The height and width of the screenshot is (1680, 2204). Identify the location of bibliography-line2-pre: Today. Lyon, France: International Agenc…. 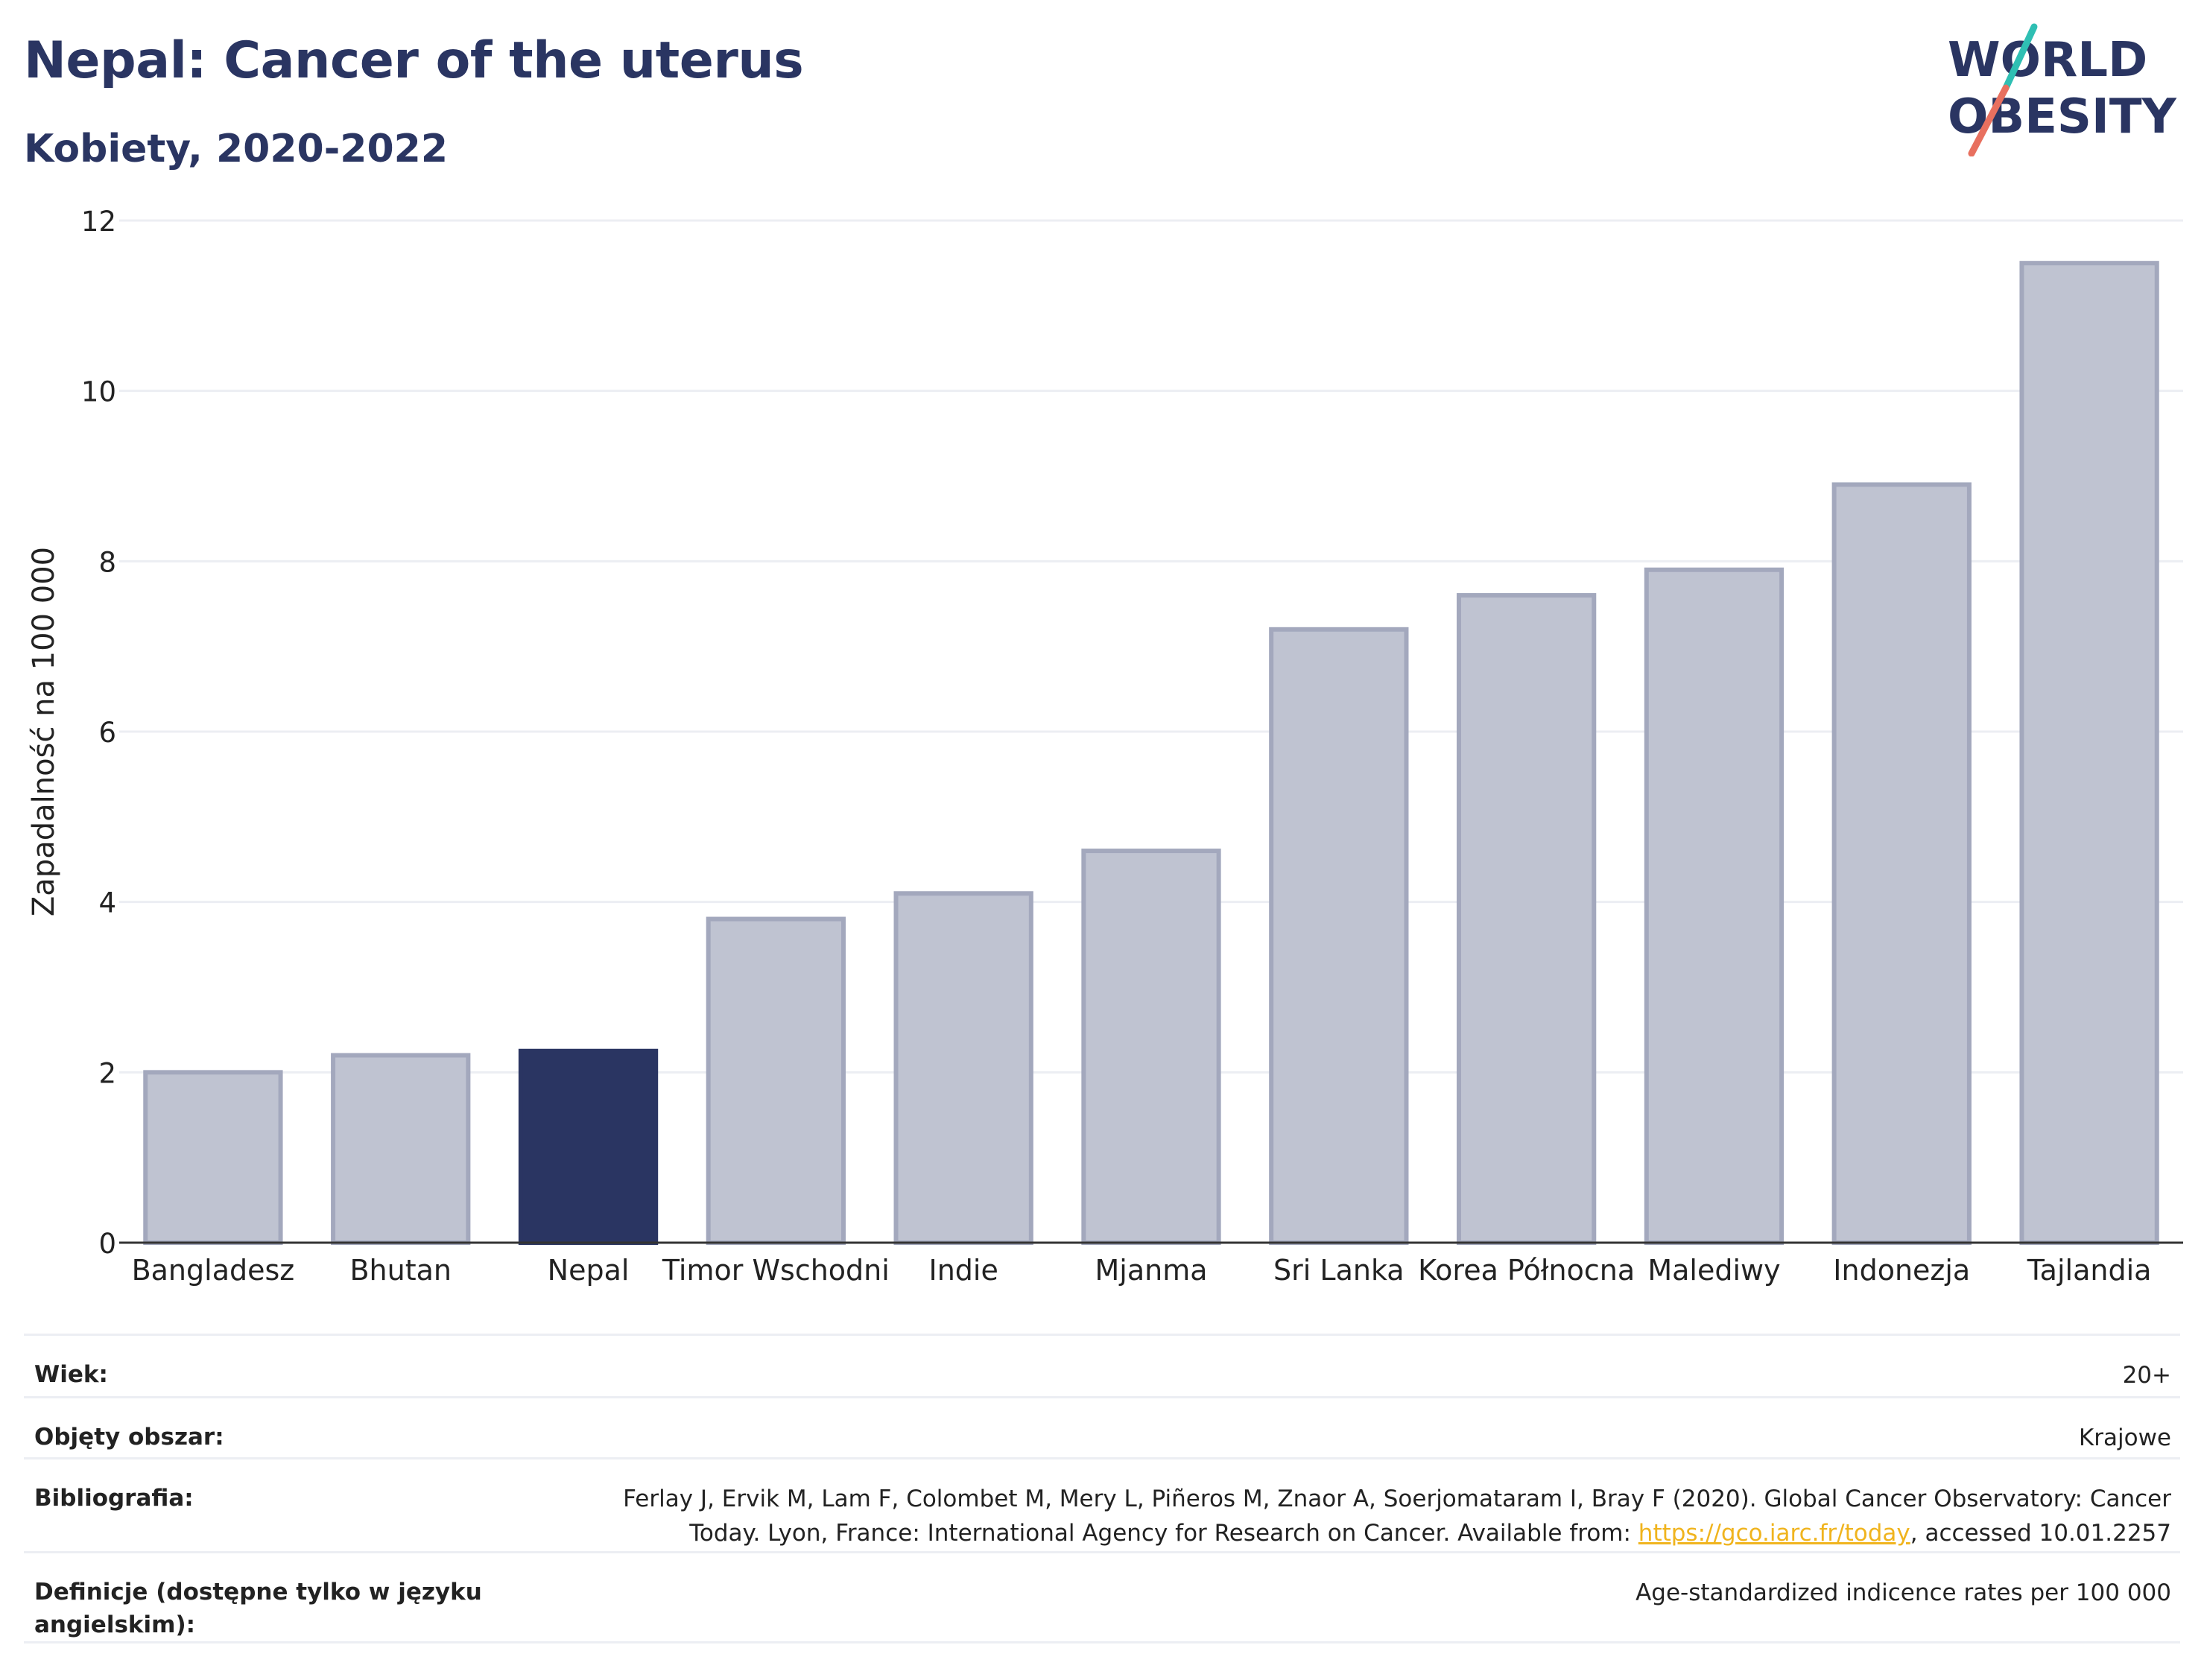
(1163, 1533).